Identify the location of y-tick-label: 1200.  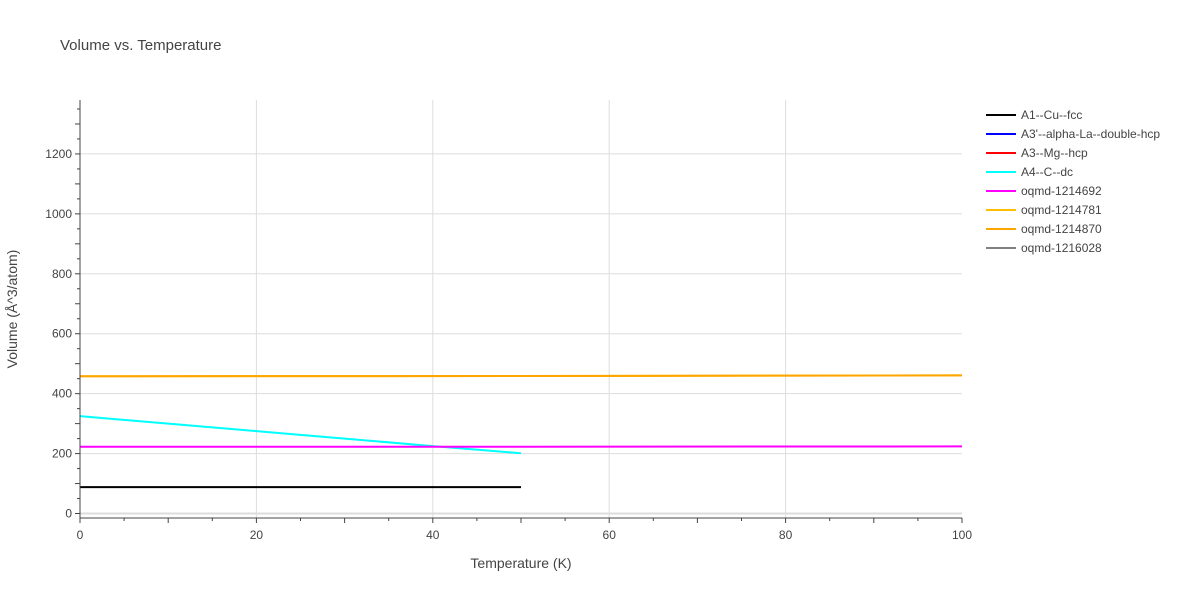
(58, 154).